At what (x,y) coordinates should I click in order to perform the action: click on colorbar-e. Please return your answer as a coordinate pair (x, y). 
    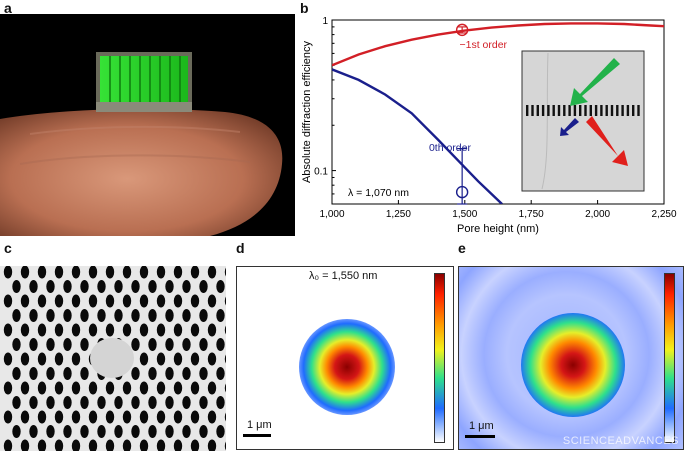
    Looking at the image, I should click on (669, 358).